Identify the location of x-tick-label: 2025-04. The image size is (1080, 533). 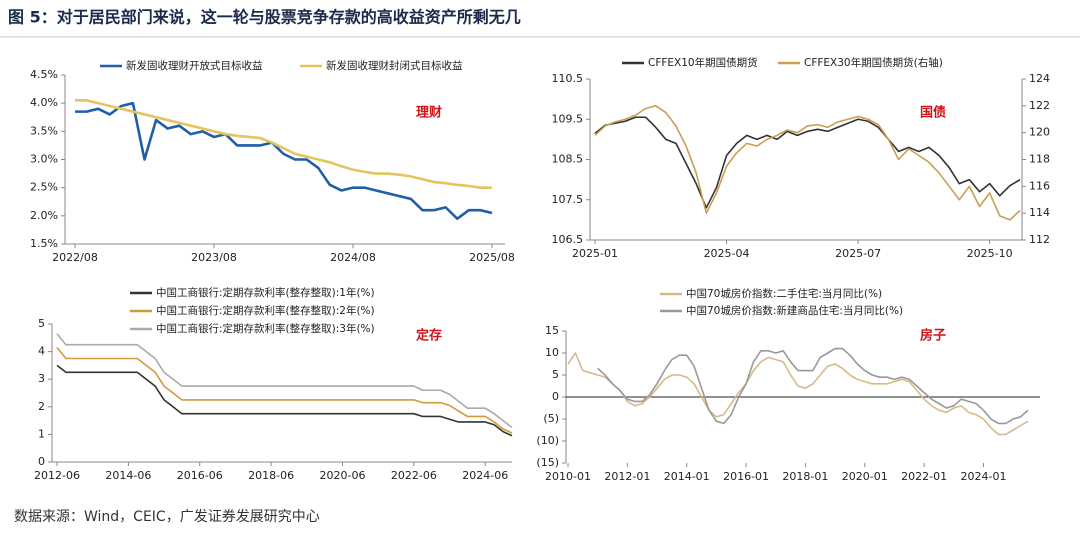
(727, 253).